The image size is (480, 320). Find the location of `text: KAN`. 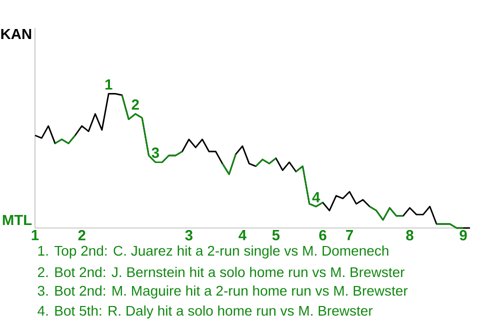

text: KAN is located at coordinates (16, 34).